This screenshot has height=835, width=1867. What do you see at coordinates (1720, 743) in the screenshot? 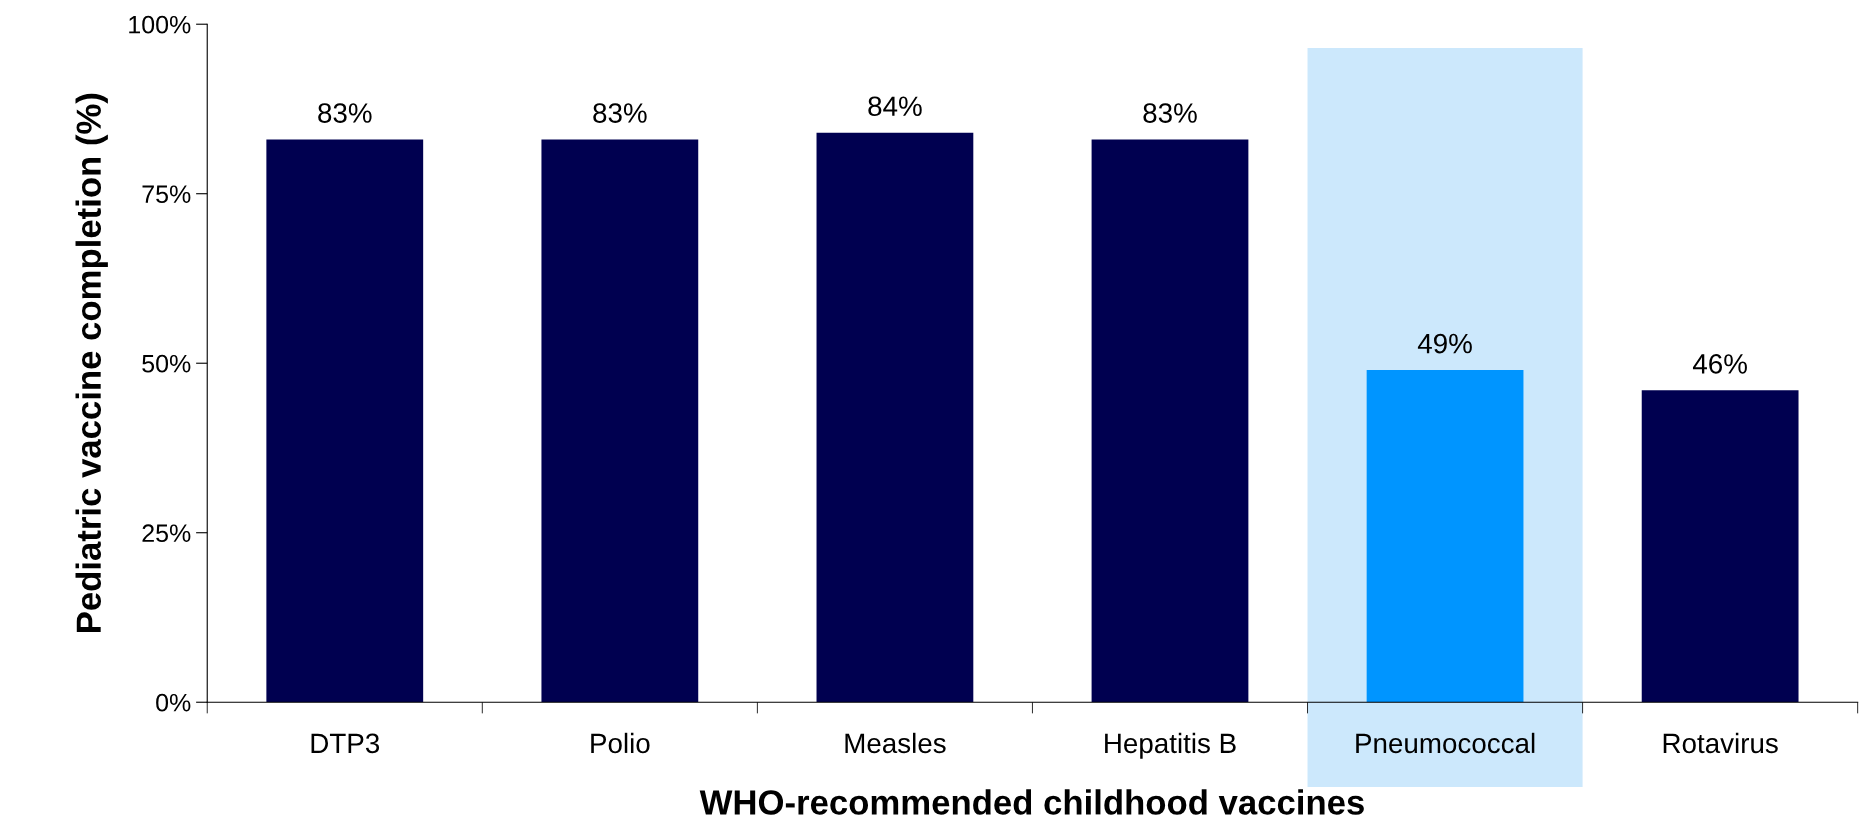
I see `x-tick-label: Rotavirus` at bounding box center [1720, 743].